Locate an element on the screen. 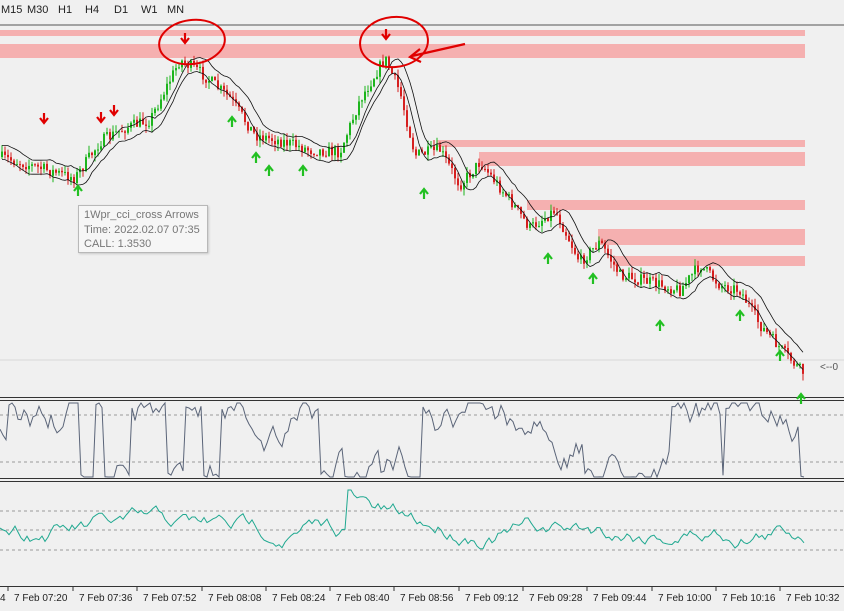 The image size is (844, 611). cci-indicator-line is located at coordinates (402, 519).